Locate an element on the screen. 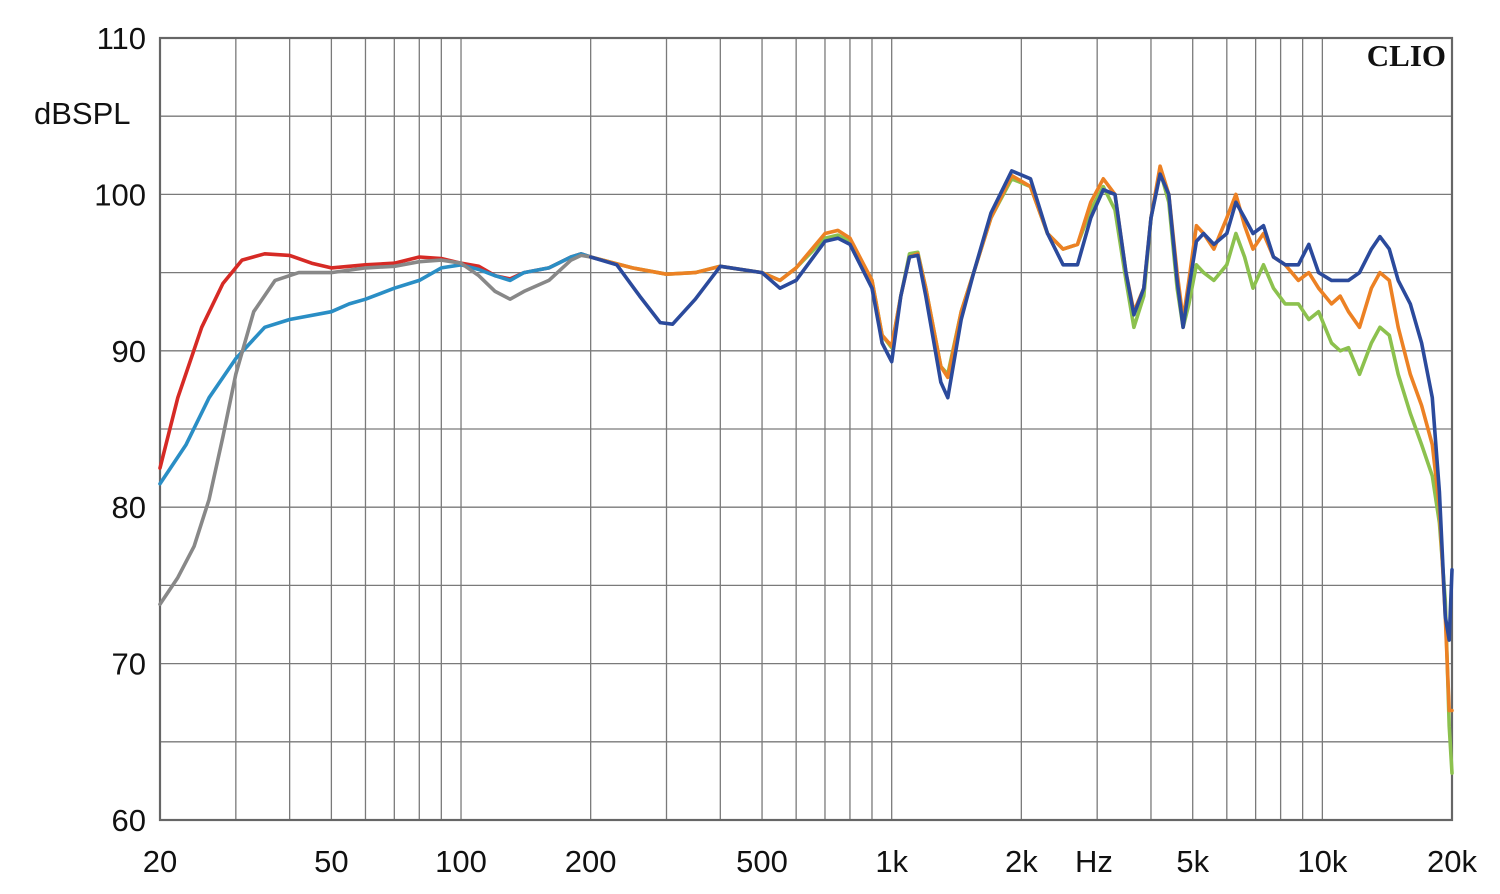  y-tick-label: 90 is located at coordinates (129, 351).